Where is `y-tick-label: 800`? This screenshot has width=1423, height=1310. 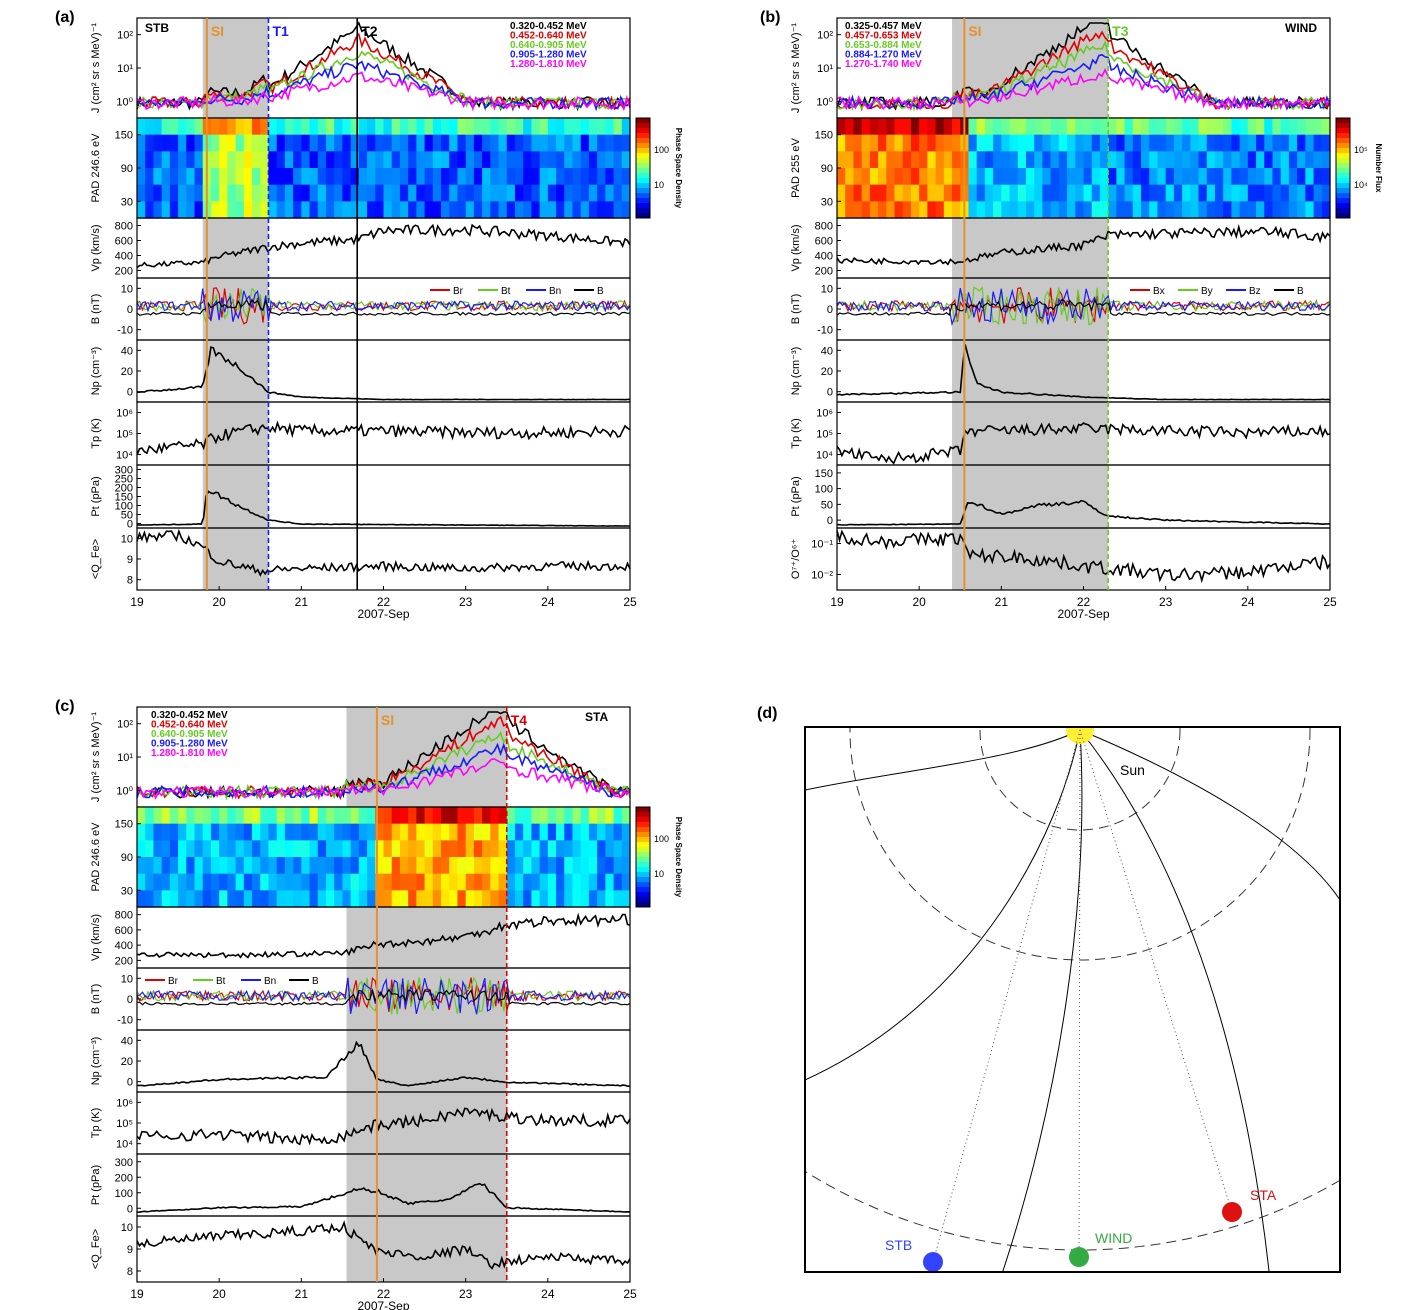 y-tick-label: 800 is located at coordinates (124, 227).